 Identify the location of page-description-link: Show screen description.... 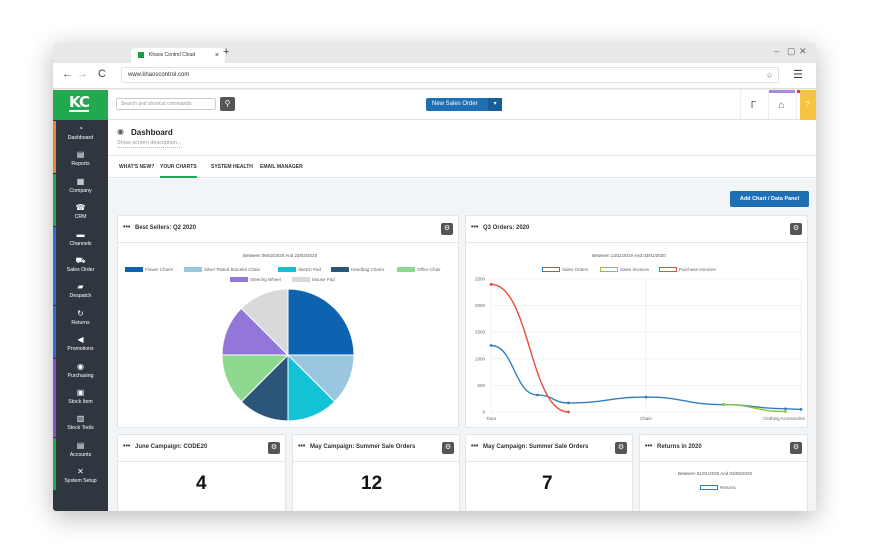
(149, 144).